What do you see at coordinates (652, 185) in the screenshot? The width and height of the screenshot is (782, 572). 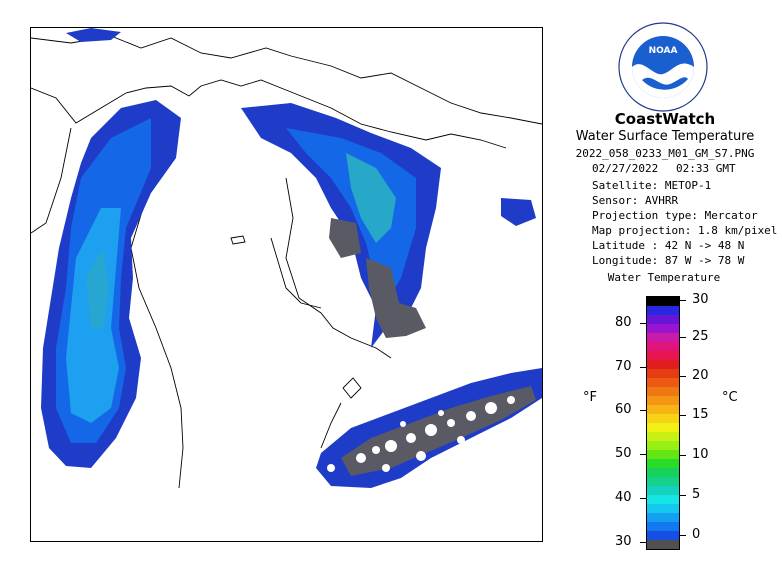 I see `satellite-text: Satellite: METOP-1` at bounding box center [652, 185].